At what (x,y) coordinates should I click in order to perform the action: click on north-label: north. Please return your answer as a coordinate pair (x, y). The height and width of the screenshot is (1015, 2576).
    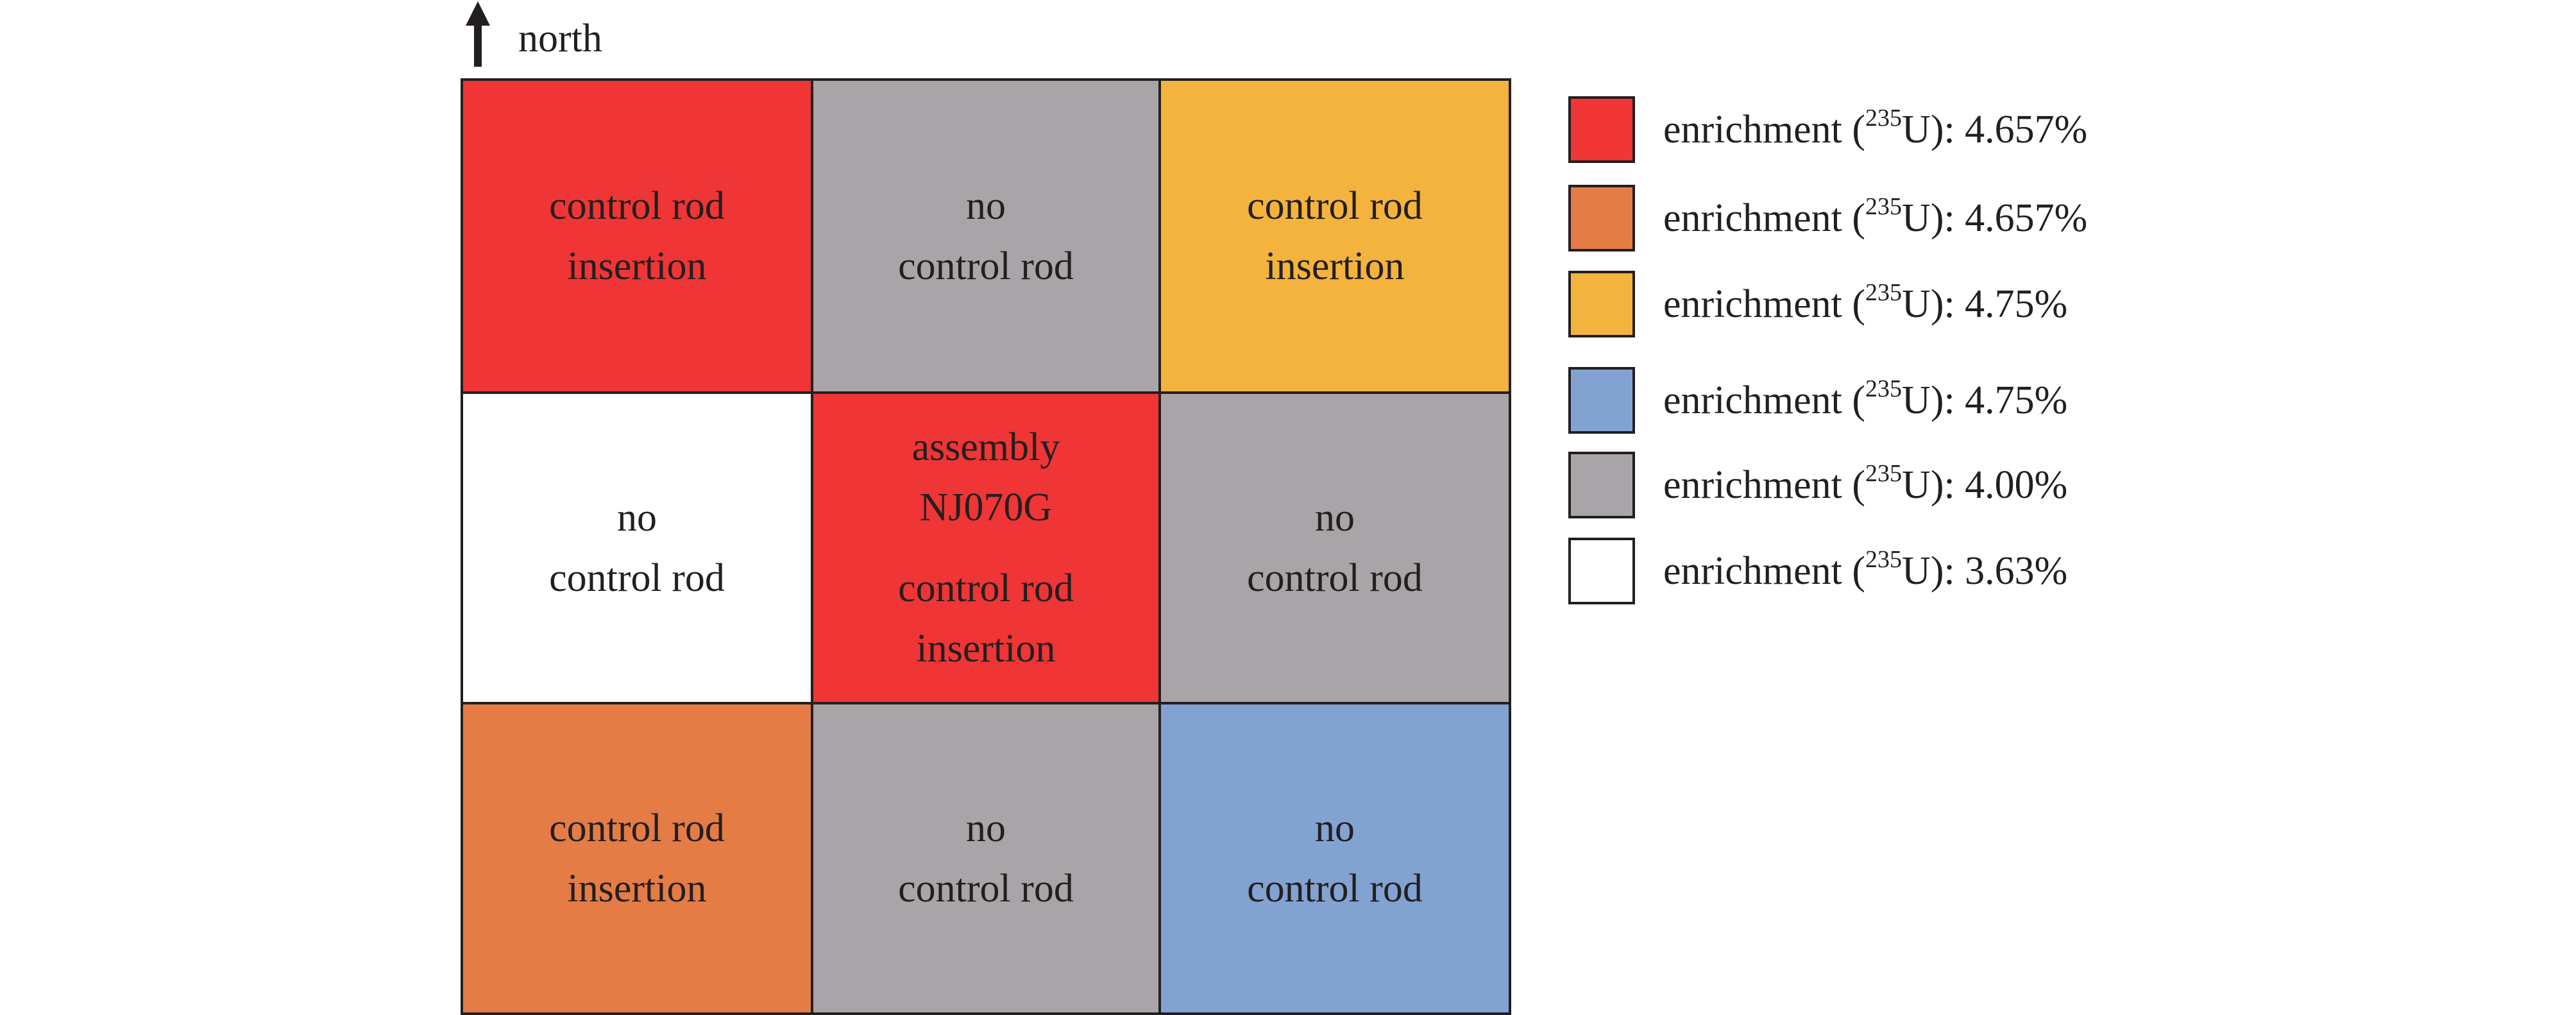
    Looking at the image, I should click on (560, 38).